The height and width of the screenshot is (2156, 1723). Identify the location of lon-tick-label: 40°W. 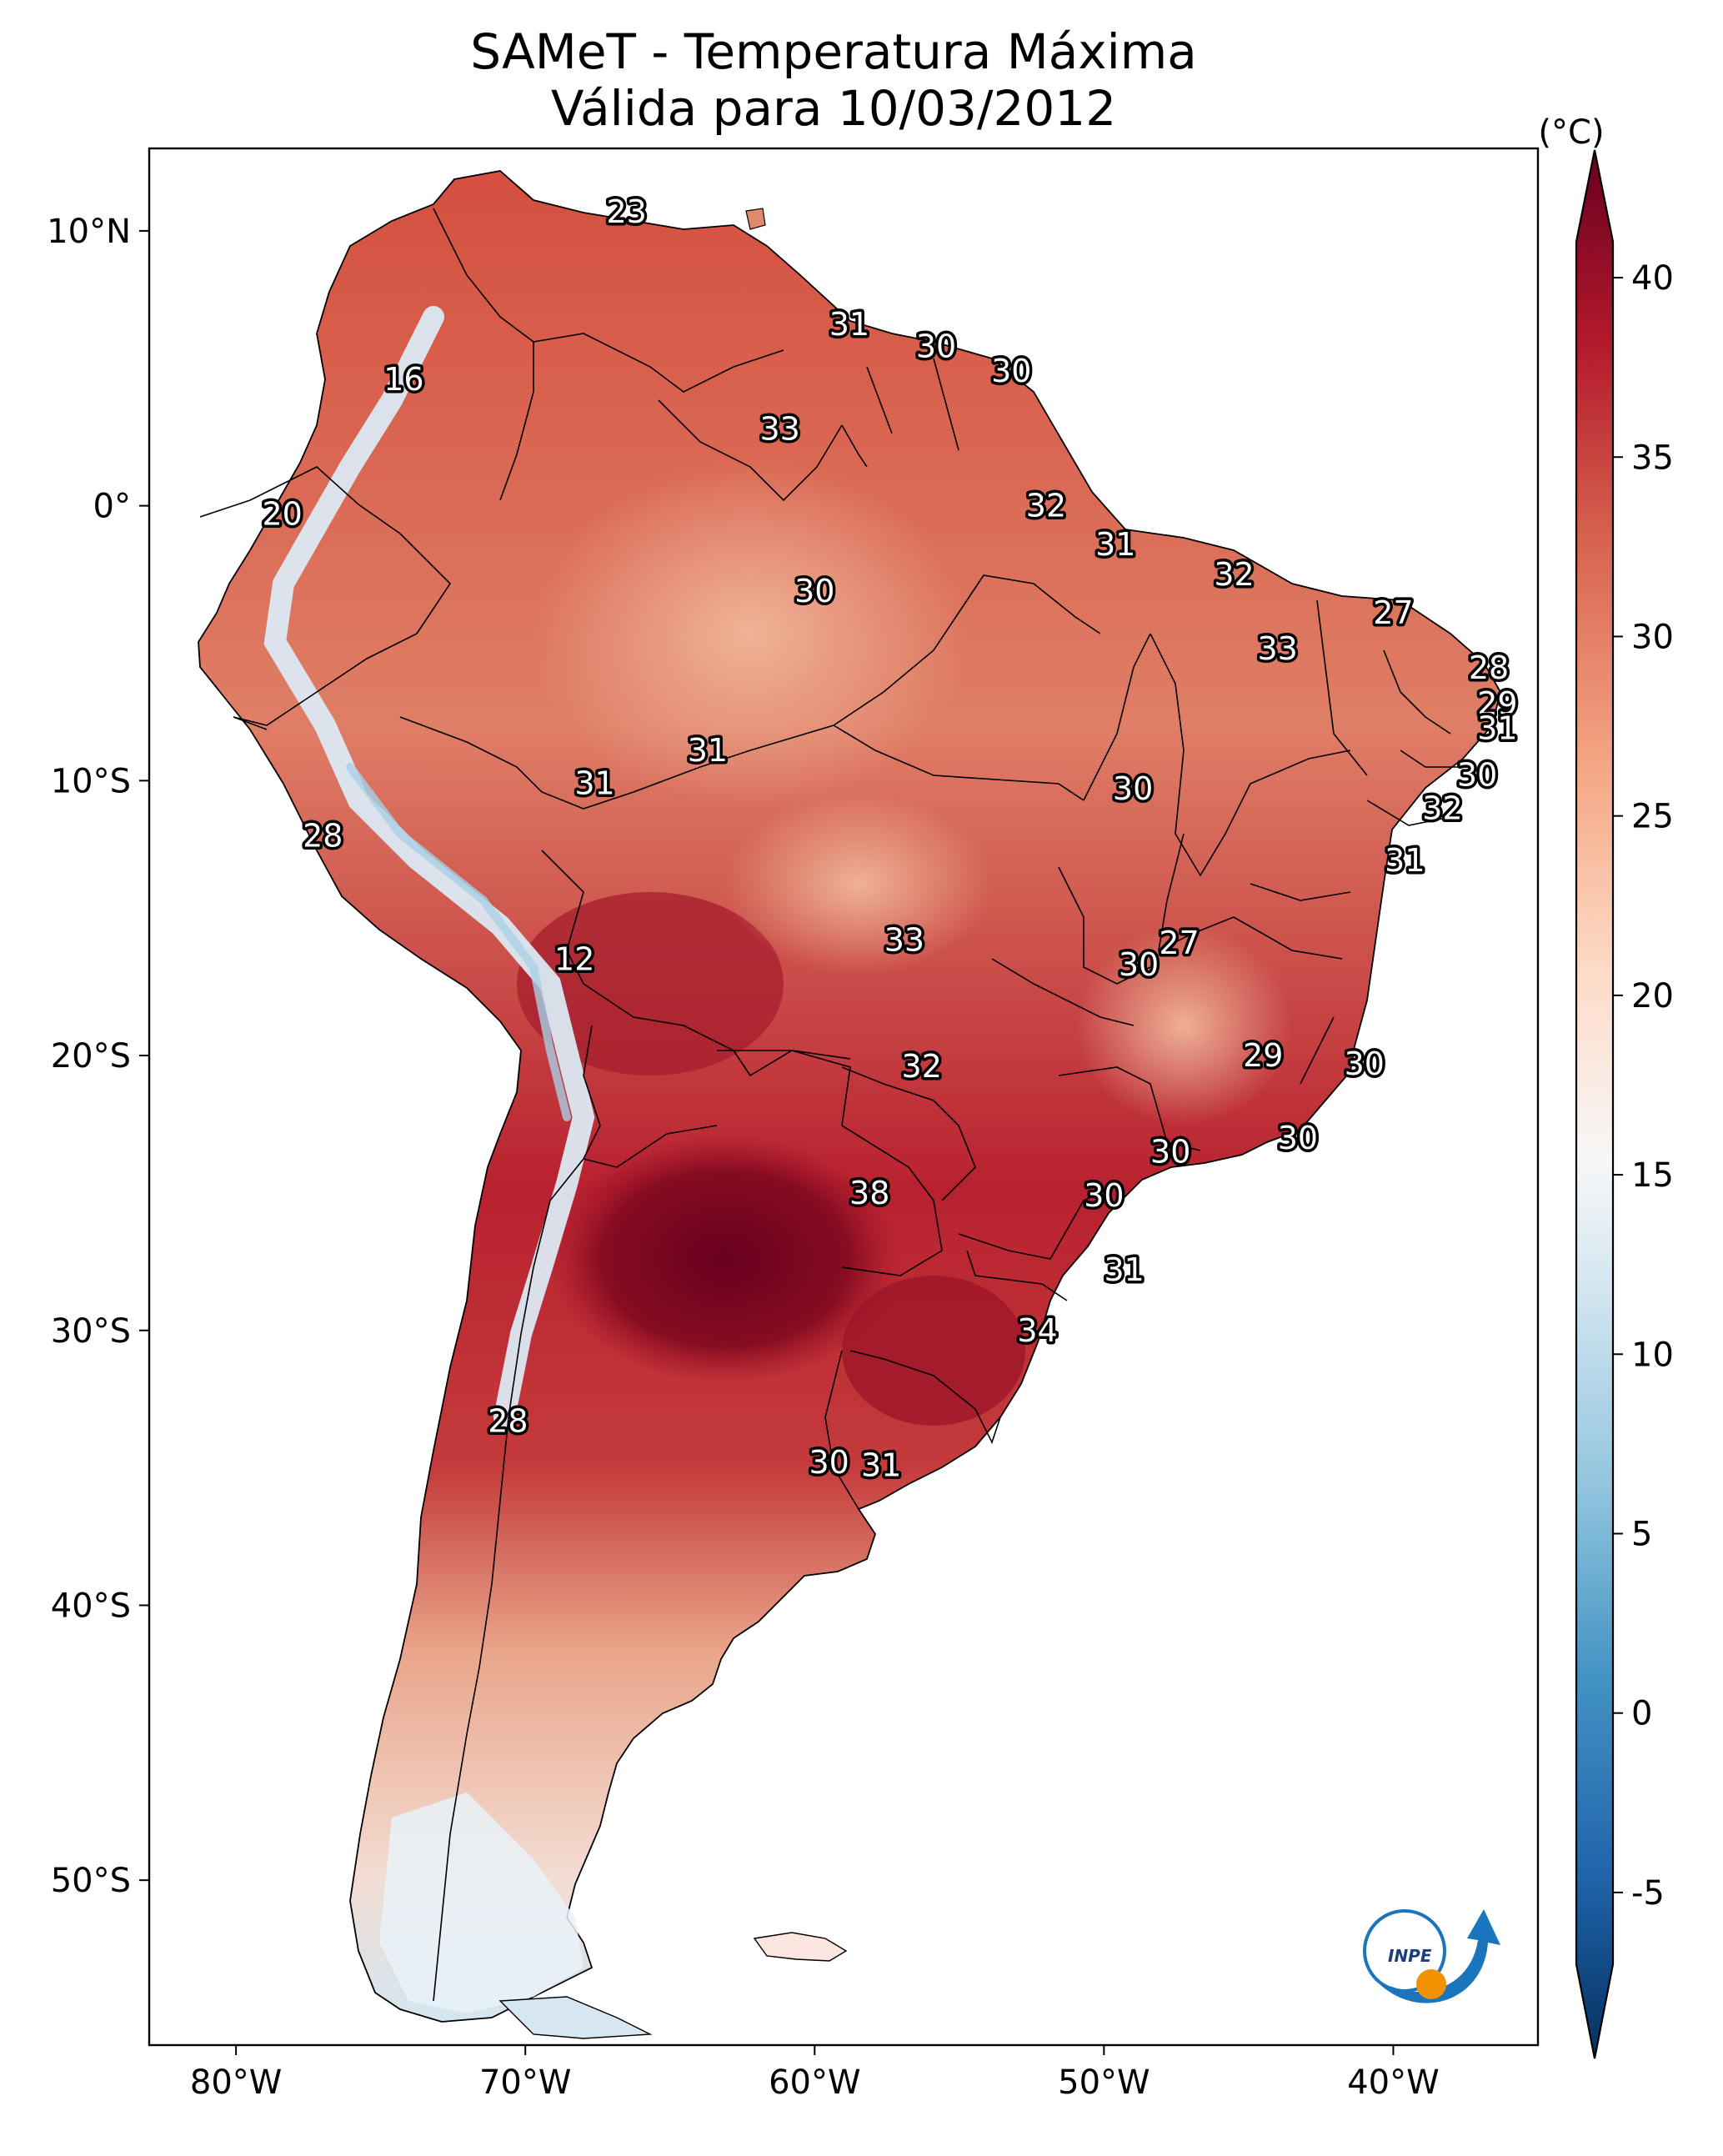
(1393, 2082).